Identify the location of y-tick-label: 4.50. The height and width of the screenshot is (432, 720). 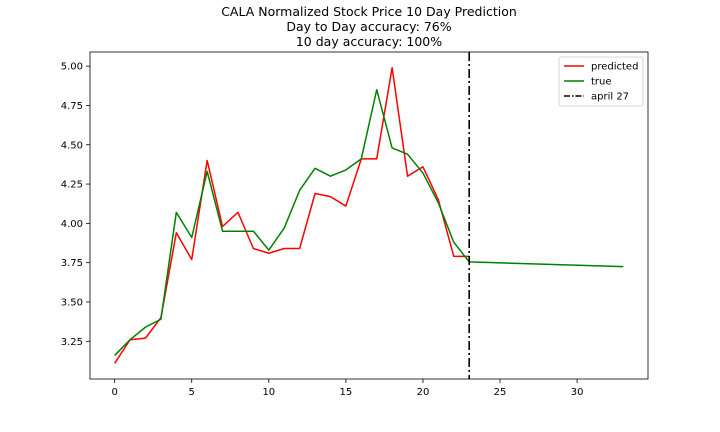
(72, 145).